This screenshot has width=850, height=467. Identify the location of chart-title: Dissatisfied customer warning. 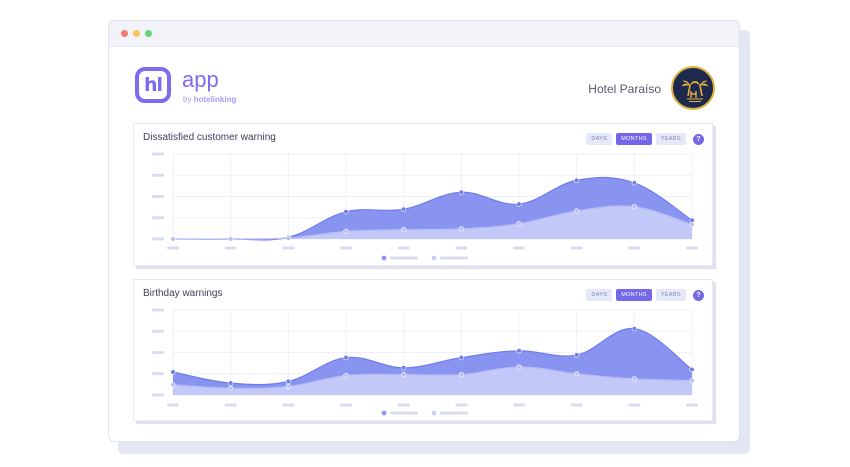
(209, 137).